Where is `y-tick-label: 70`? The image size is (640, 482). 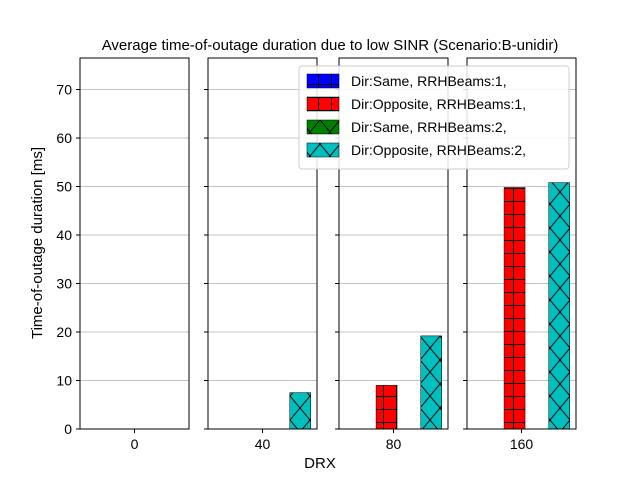
y-tick-label: 70 is located at coordinates (64, 90).